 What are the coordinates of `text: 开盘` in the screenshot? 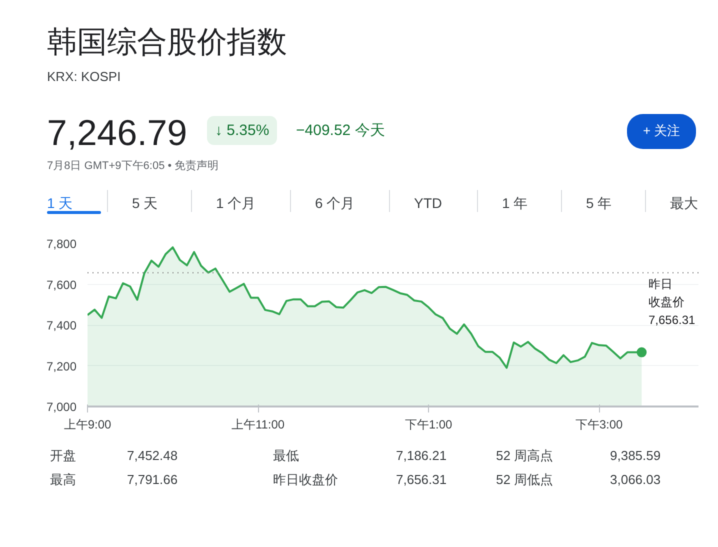 It's located at (63, 456).